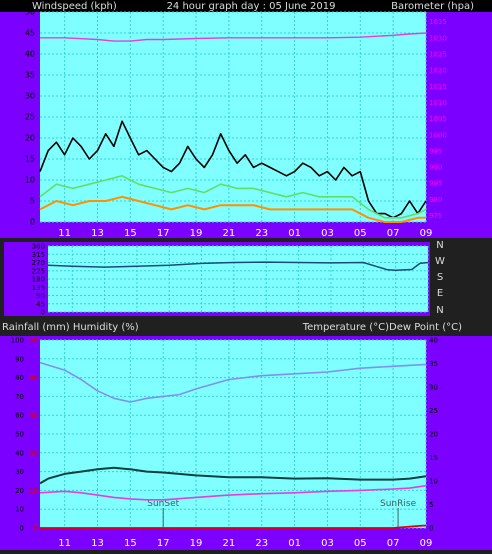 The width and height of the screenshot is (492, 554). Describe the element at coordinates (163, 504) in the screenshot. I see `annotation-label: SunSet` at that location.